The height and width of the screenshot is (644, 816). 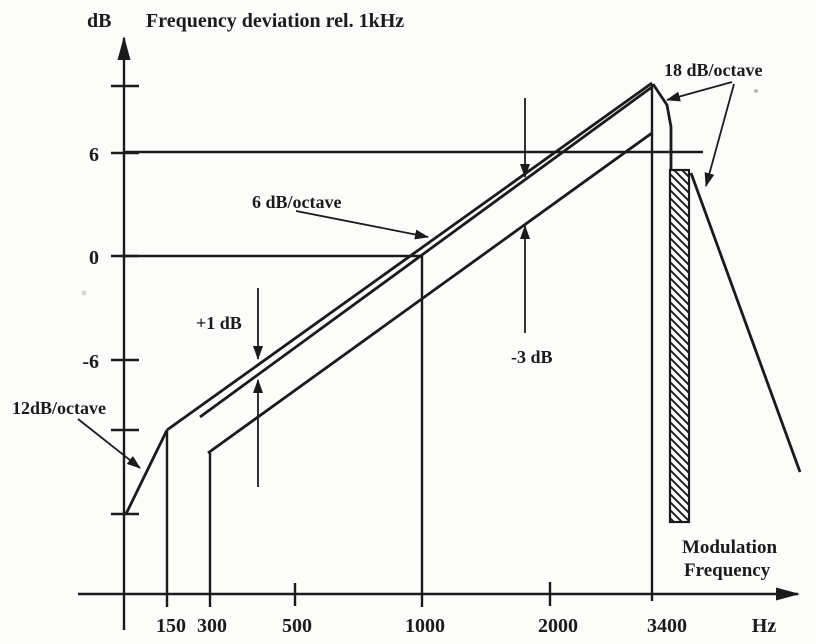 What do you see at coordinates (146, 472) in the screenshot?
I see `curve-12db-octave-rise` at bounding box center [146, 472].